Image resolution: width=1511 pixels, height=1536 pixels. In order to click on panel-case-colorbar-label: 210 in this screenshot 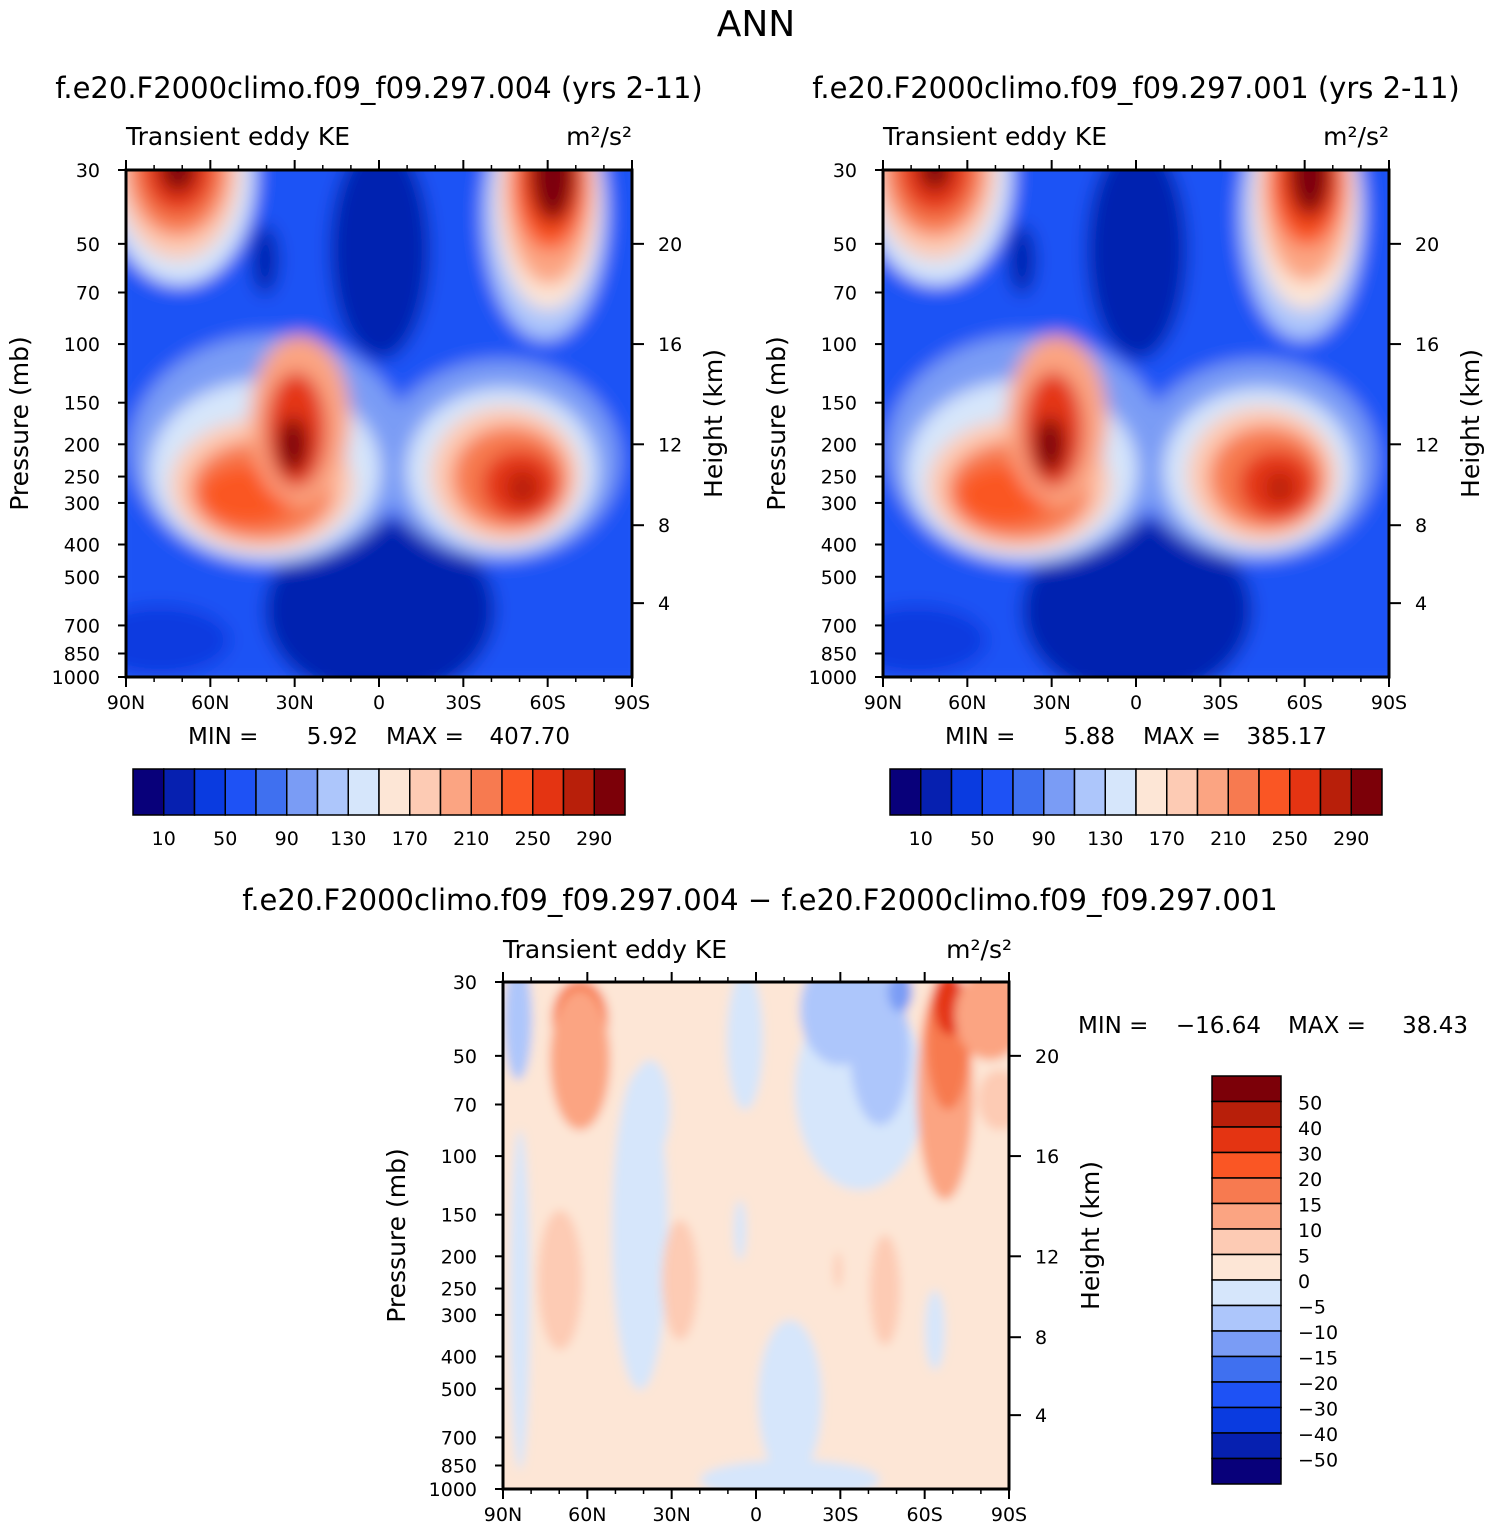, I will do `click(471, 839)`.